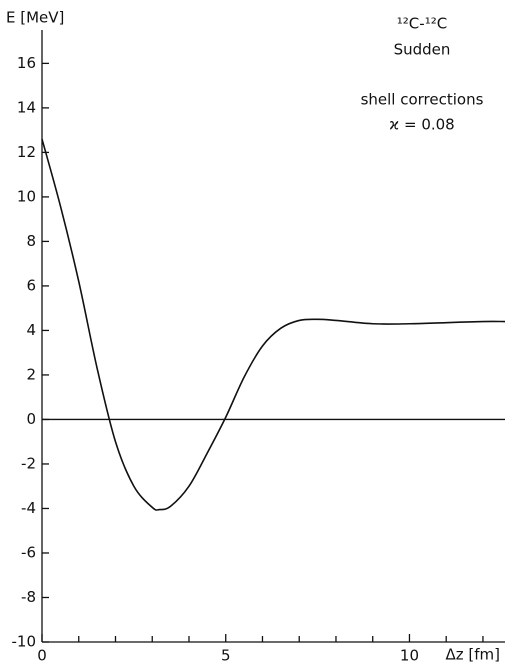 The height and width of the screenshot is (666, 511). What do you see at coordinates (26, 152) in the screenshot?
I see `y-tick-label: 12` at bounding box center [26, 152].